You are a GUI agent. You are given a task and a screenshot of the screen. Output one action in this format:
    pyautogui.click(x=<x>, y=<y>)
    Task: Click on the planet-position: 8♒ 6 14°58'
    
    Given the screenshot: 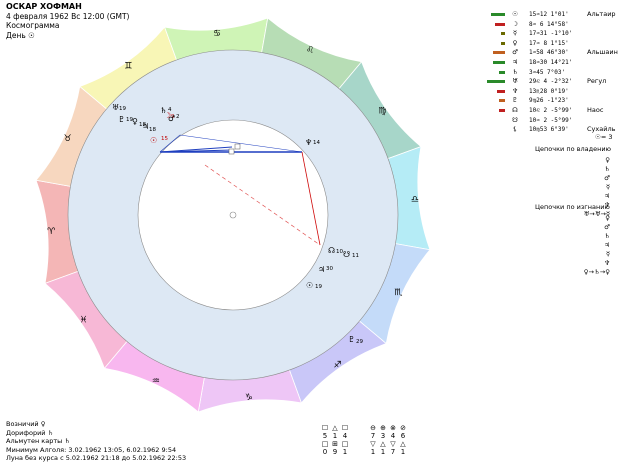 What is the action you would take?
    pyautogui.click(x=549, y=24)
    